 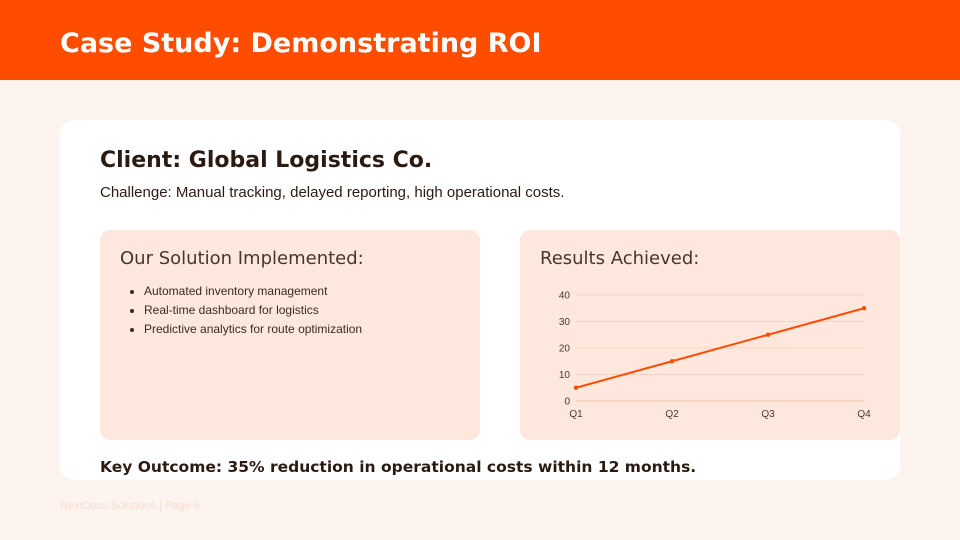 What do you see at coordinates (565, 375) in the screenshot?
I see `y-tick-label: 10` at bounding box center [565, 375].